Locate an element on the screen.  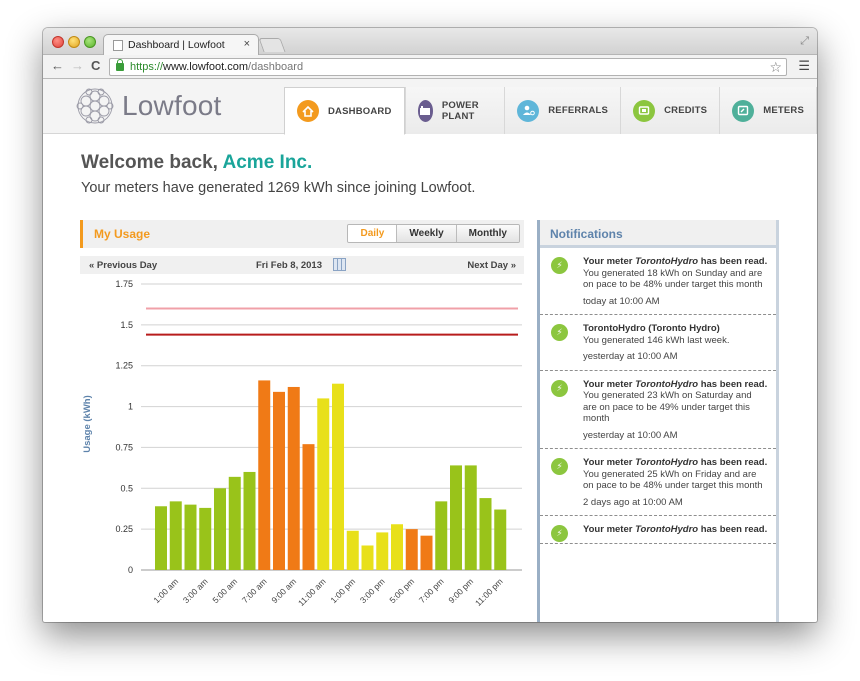
y-tick-label: 0 is located at coordinates (130, 570).